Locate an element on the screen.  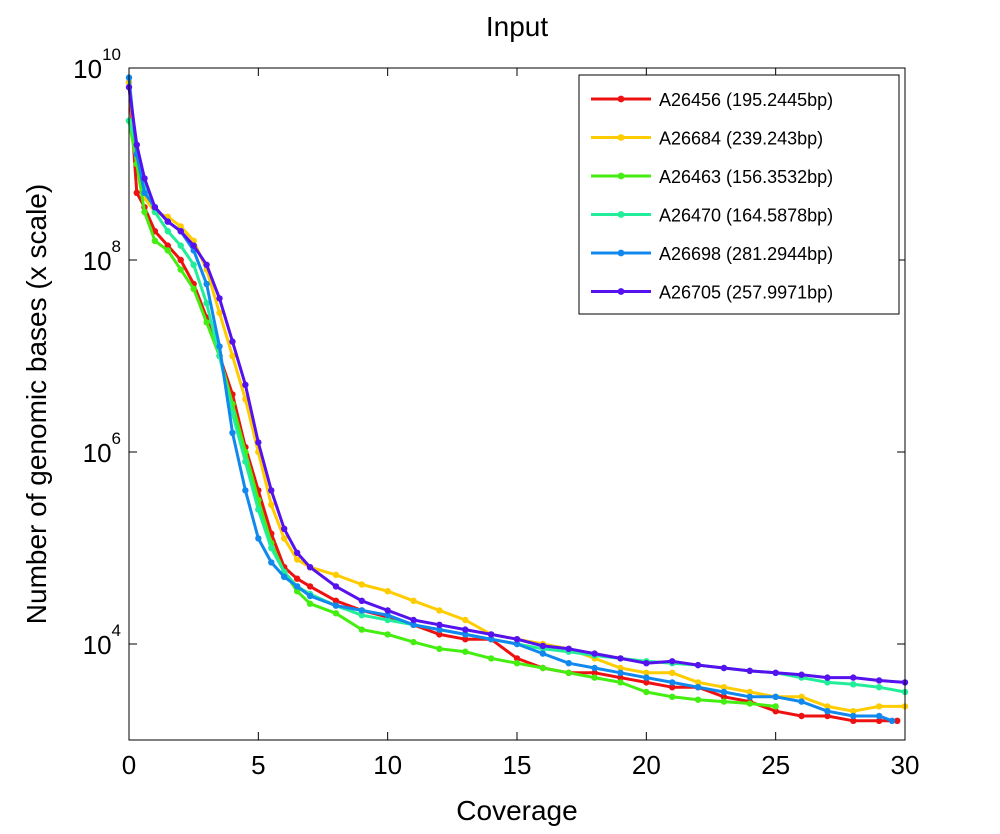
y-tick-label: 10⁶ is located at coordinates (102, 448).